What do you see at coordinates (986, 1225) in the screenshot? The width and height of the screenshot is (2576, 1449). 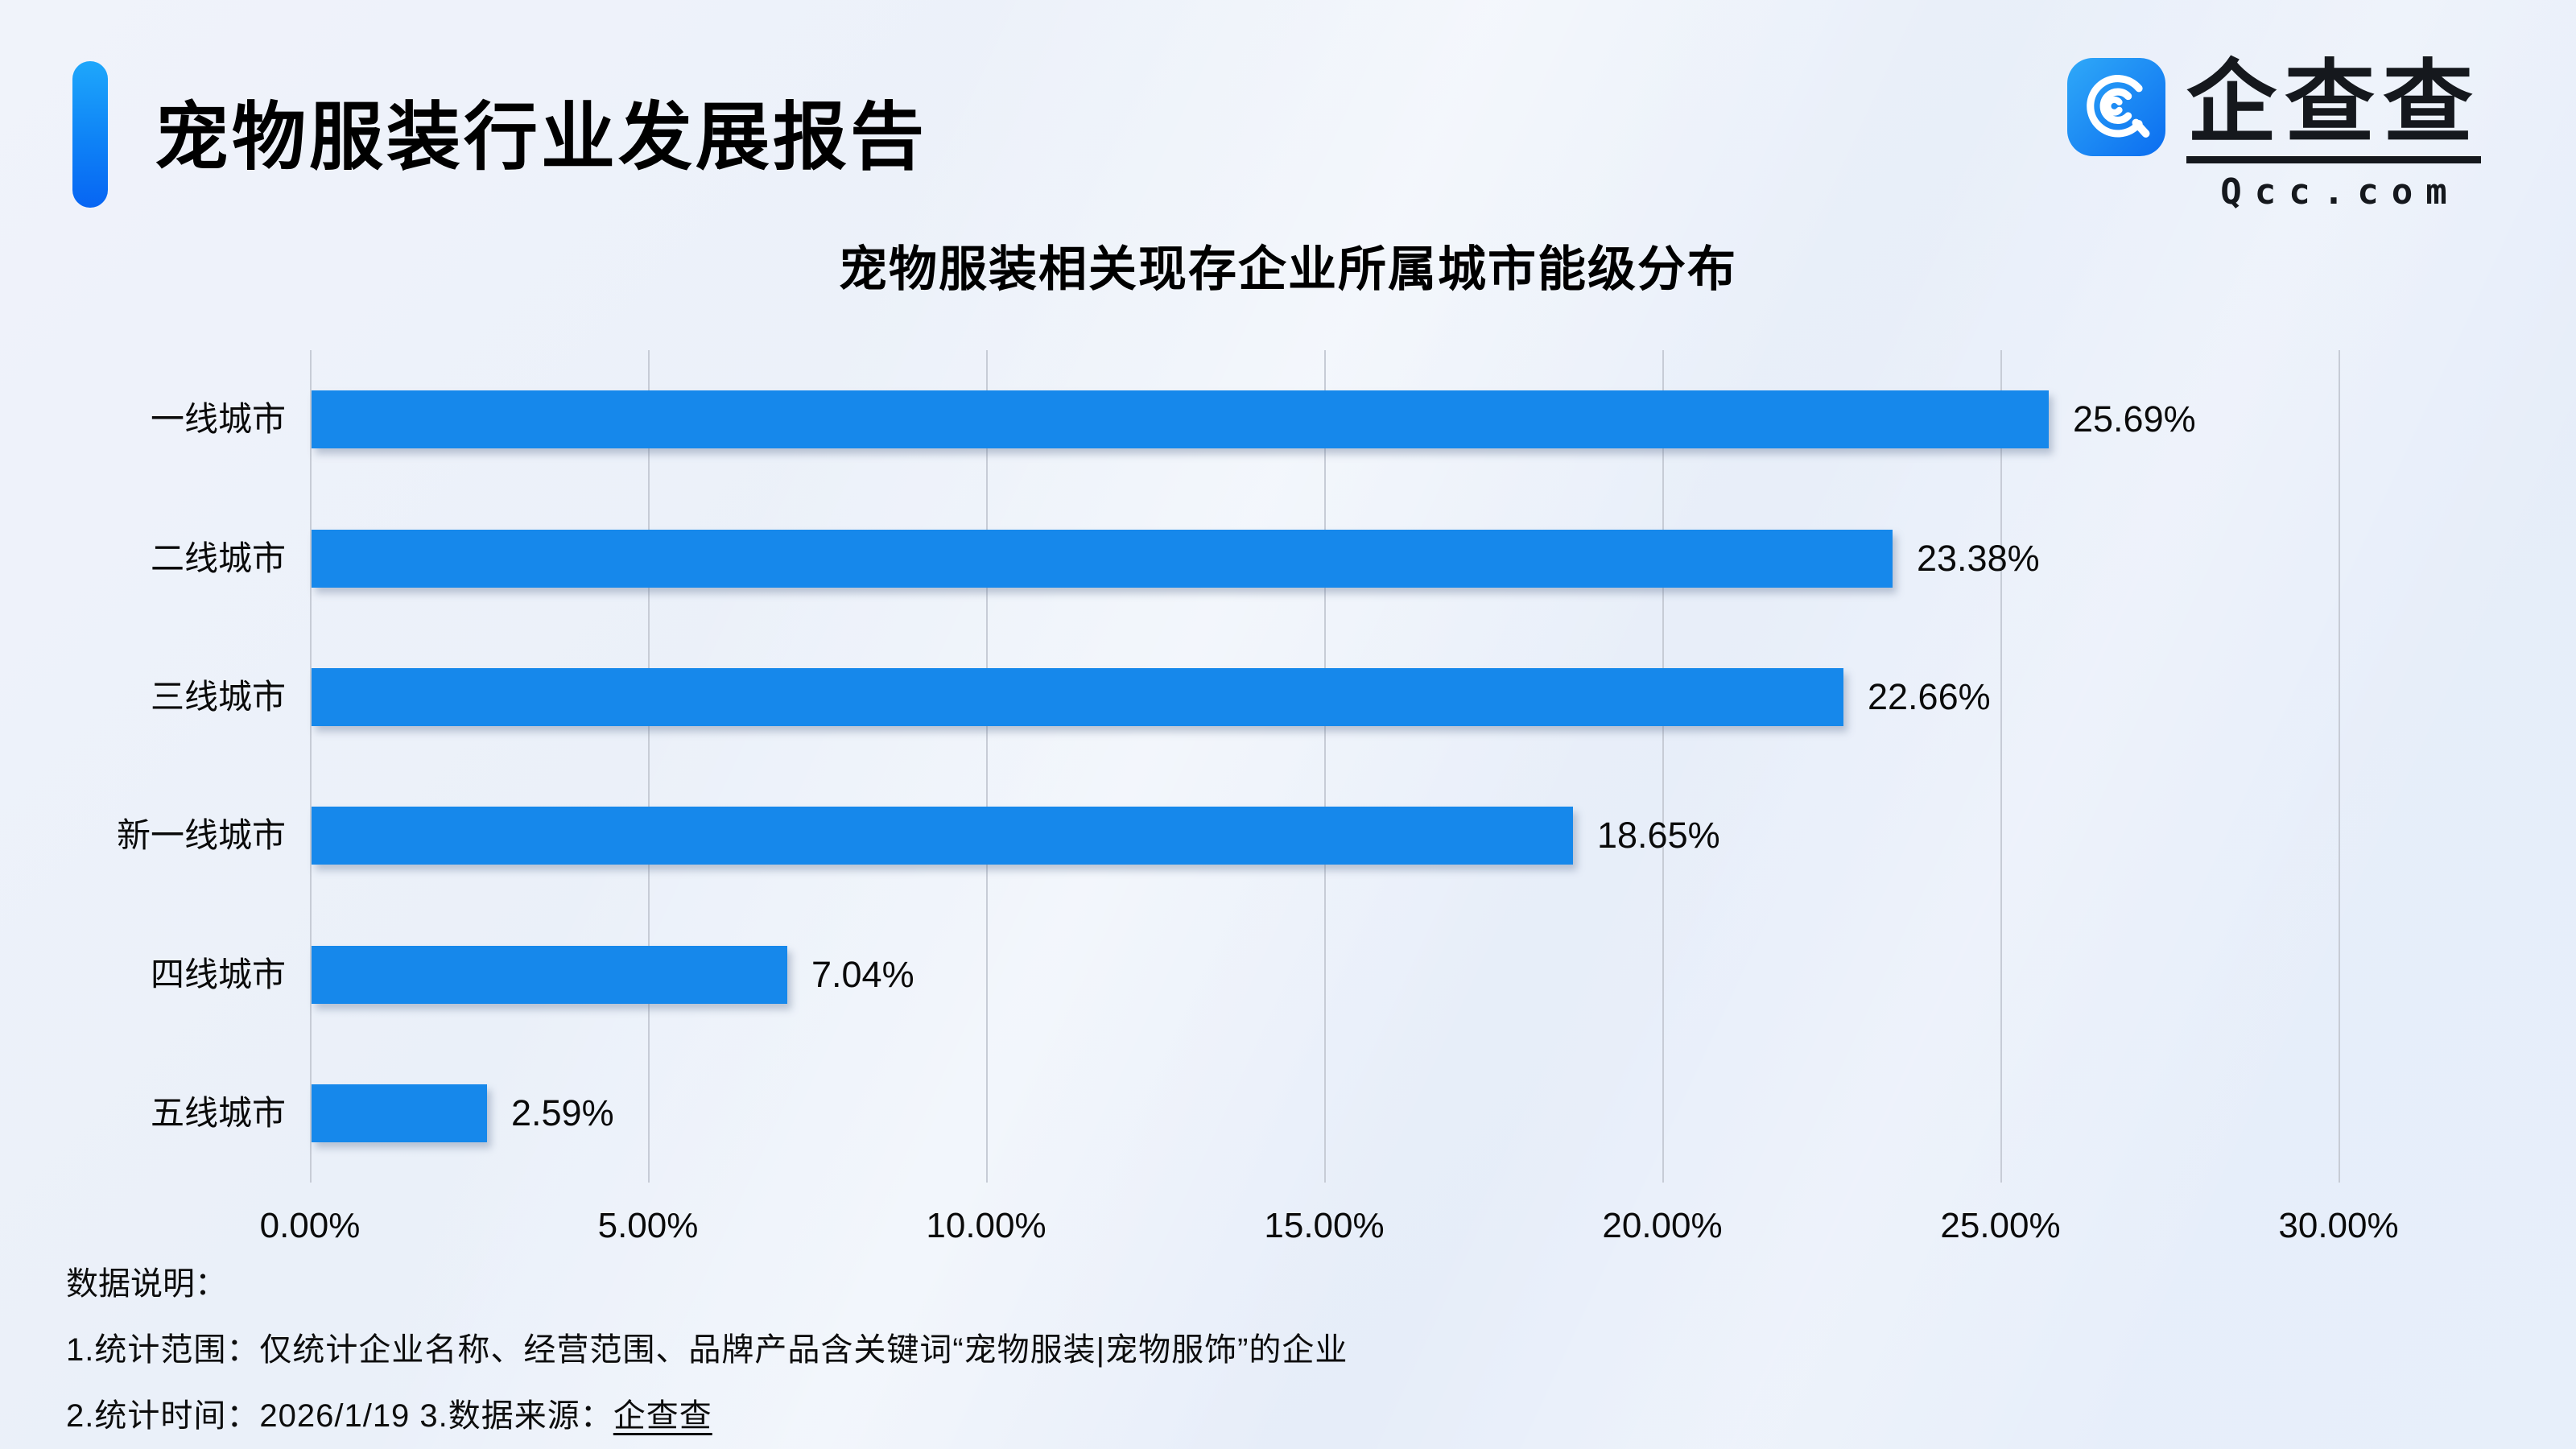 I see `x-axis-tick-label: 10.00%` at bounding box center [986, 1225].